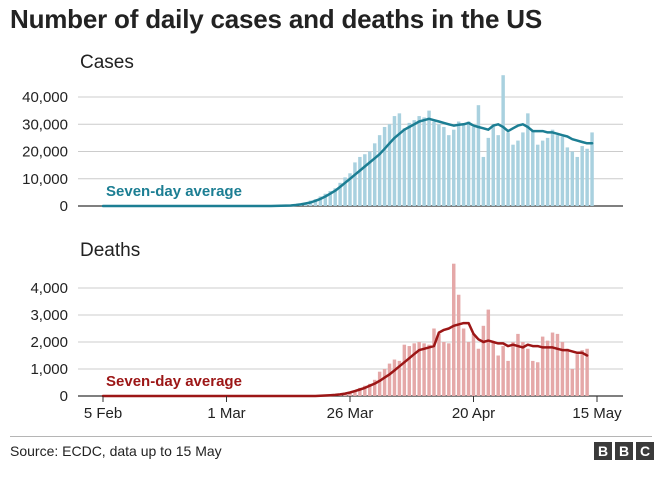 This screenshot has width=660, height=477. What do you see at coordinates (45, 152) in the screenshot?
I see `cases-y-axis: 0 10,000 20,000 30,000 40,000` at bounding box center [45, 152].